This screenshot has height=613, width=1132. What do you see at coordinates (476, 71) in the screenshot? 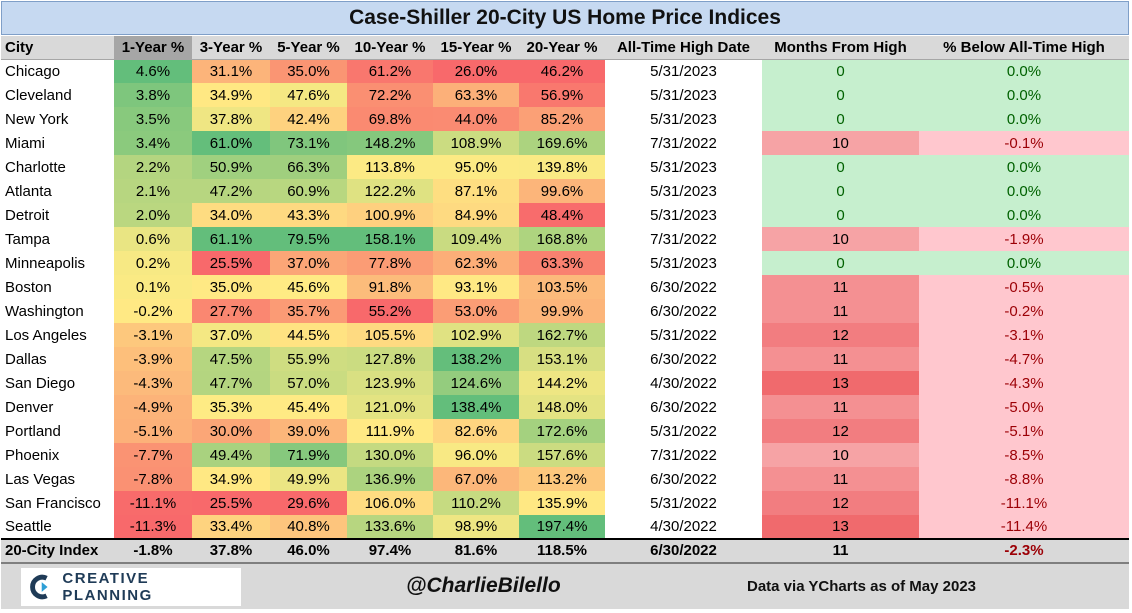
I see `cell-y15: 26.0%` at bounding box center [476, 71].